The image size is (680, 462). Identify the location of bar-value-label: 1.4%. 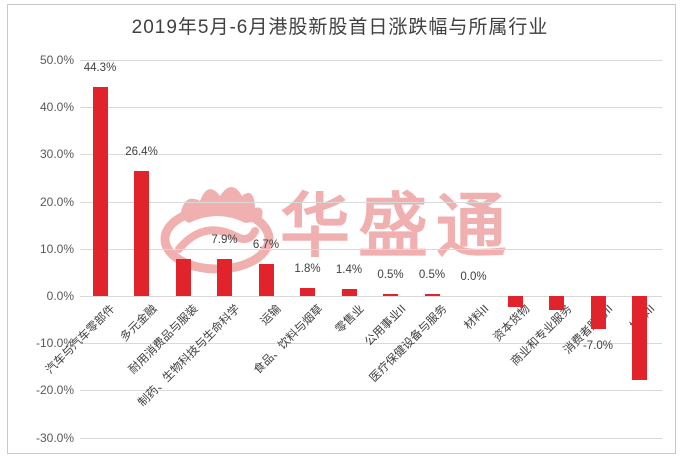
(349, 270).